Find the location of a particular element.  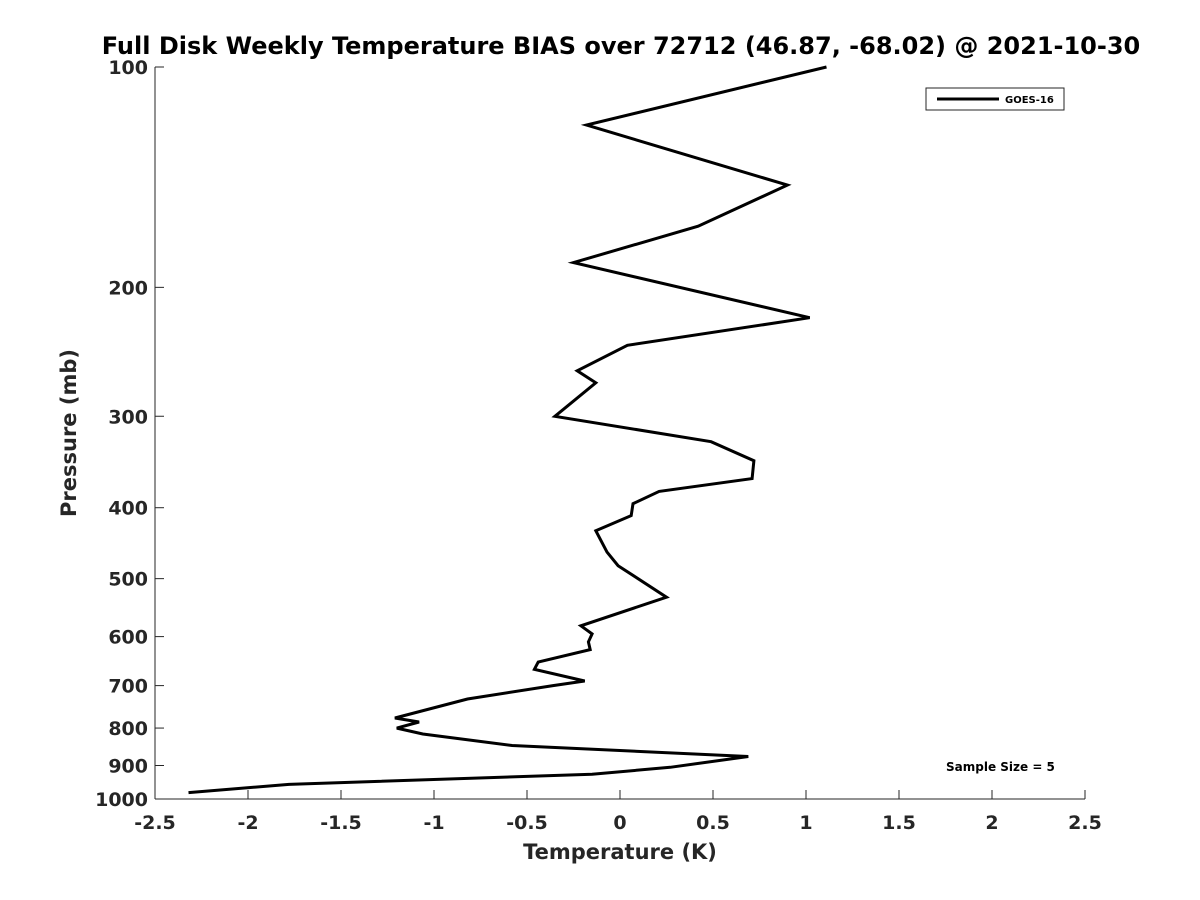

y-tick-label: 1000 is located at coordinates (121, 800).